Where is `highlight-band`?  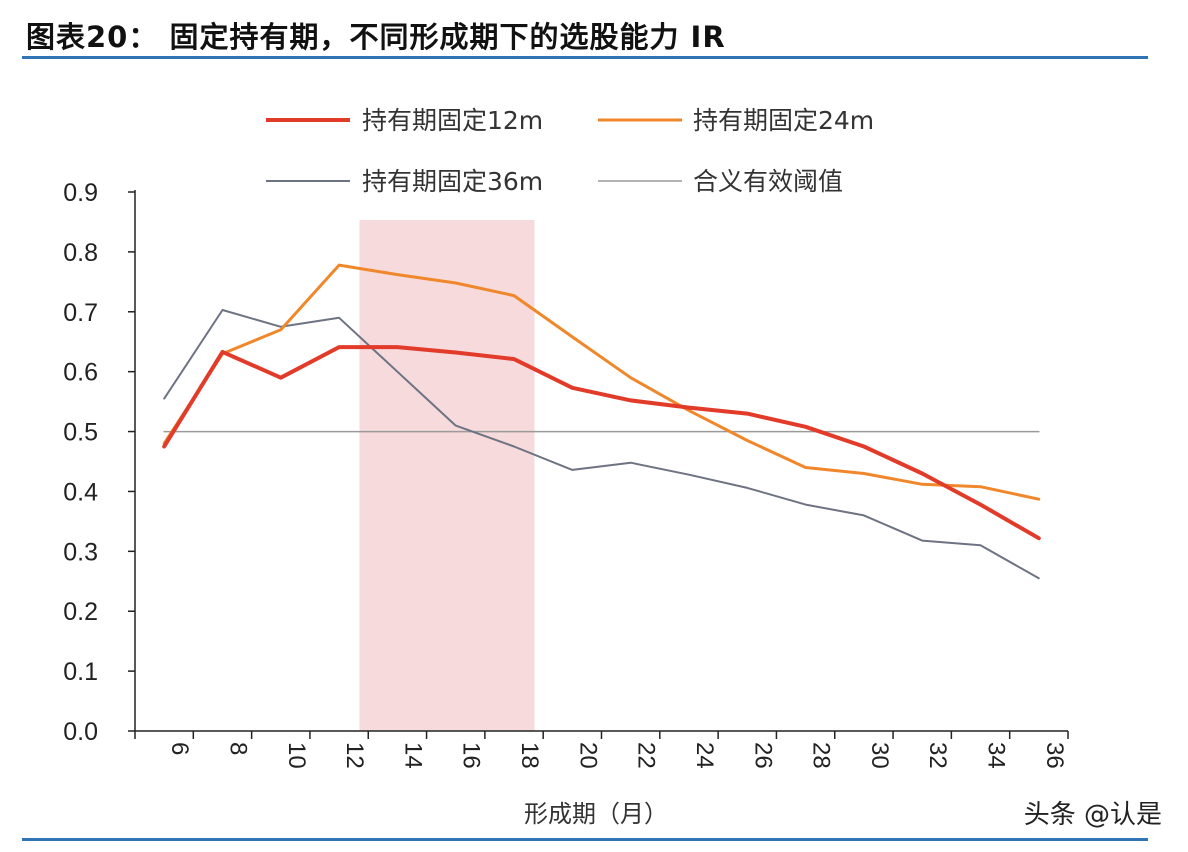 highlight-band is located at coordinates (447, 475).